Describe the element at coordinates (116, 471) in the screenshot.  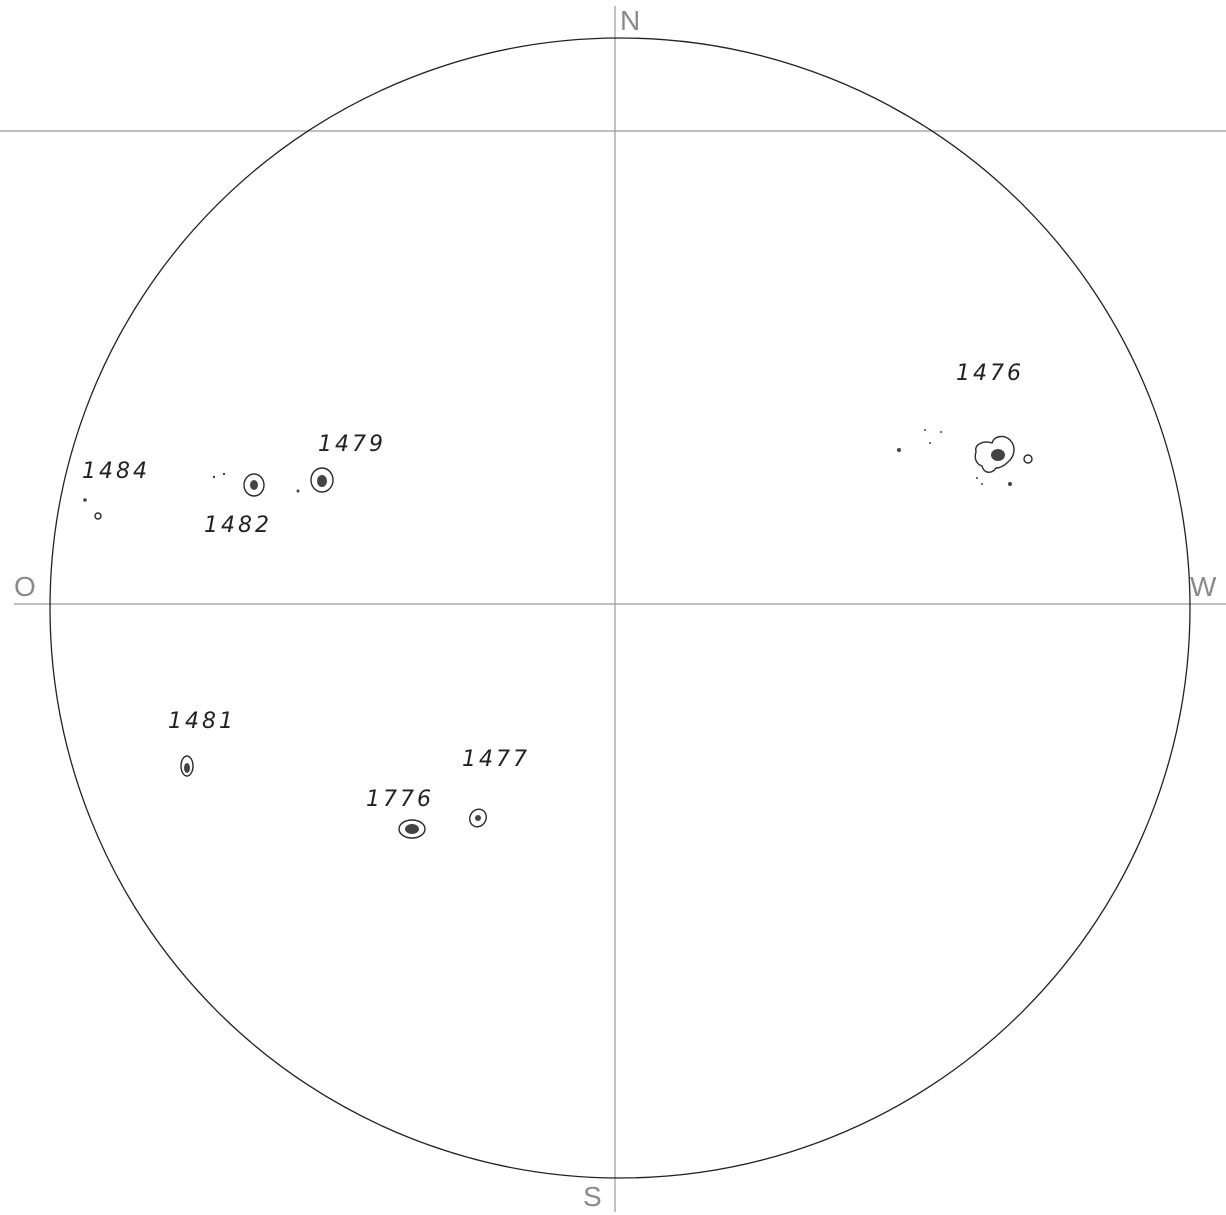
I see `group-label: 1484` at that location.